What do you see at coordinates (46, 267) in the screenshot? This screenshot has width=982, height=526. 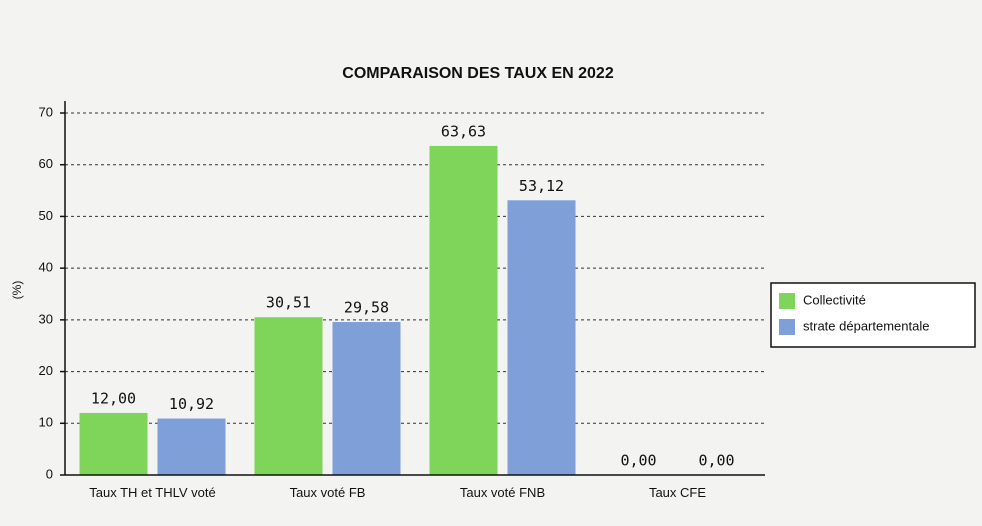 I see `y-tick-label: 40` at bounding box center [46, 267].